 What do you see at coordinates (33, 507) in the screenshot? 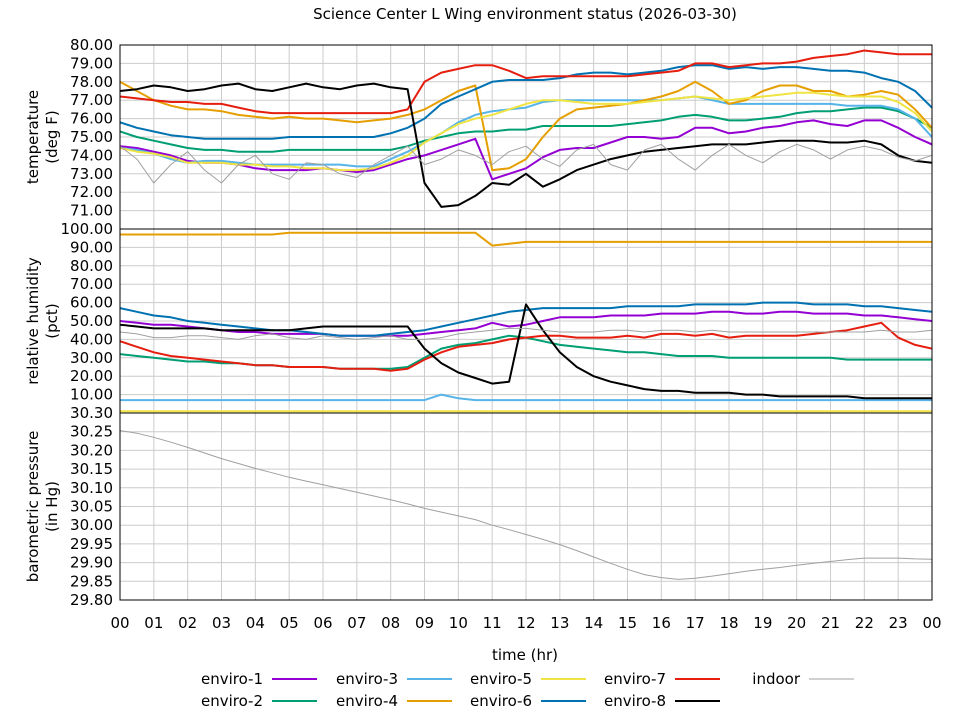
I see `y-axis-label: barometric pressure` at bounding box center [33, 507].